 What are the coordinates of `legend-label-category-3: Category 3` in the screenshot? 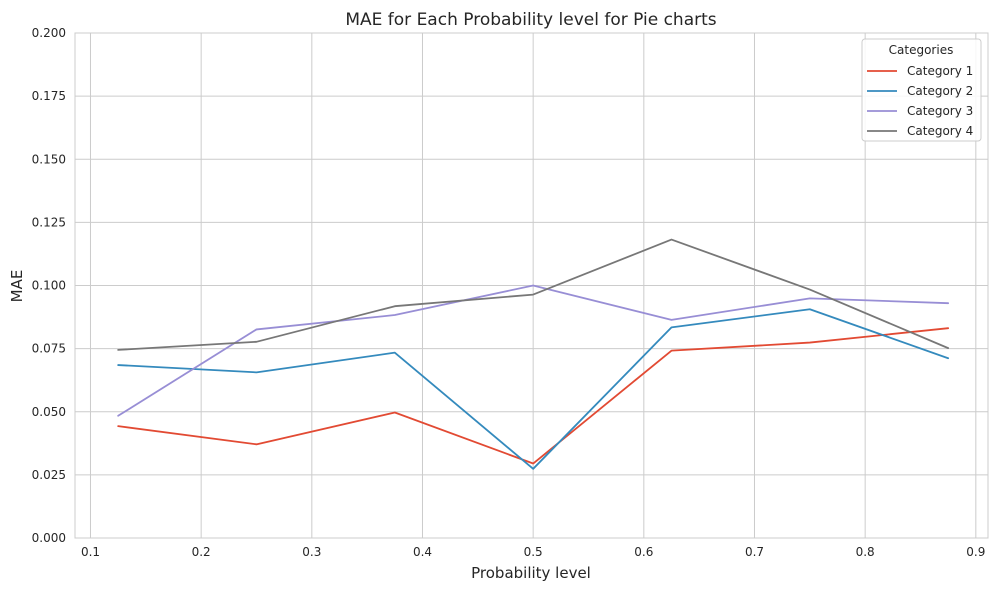 It's located at (940, 111).